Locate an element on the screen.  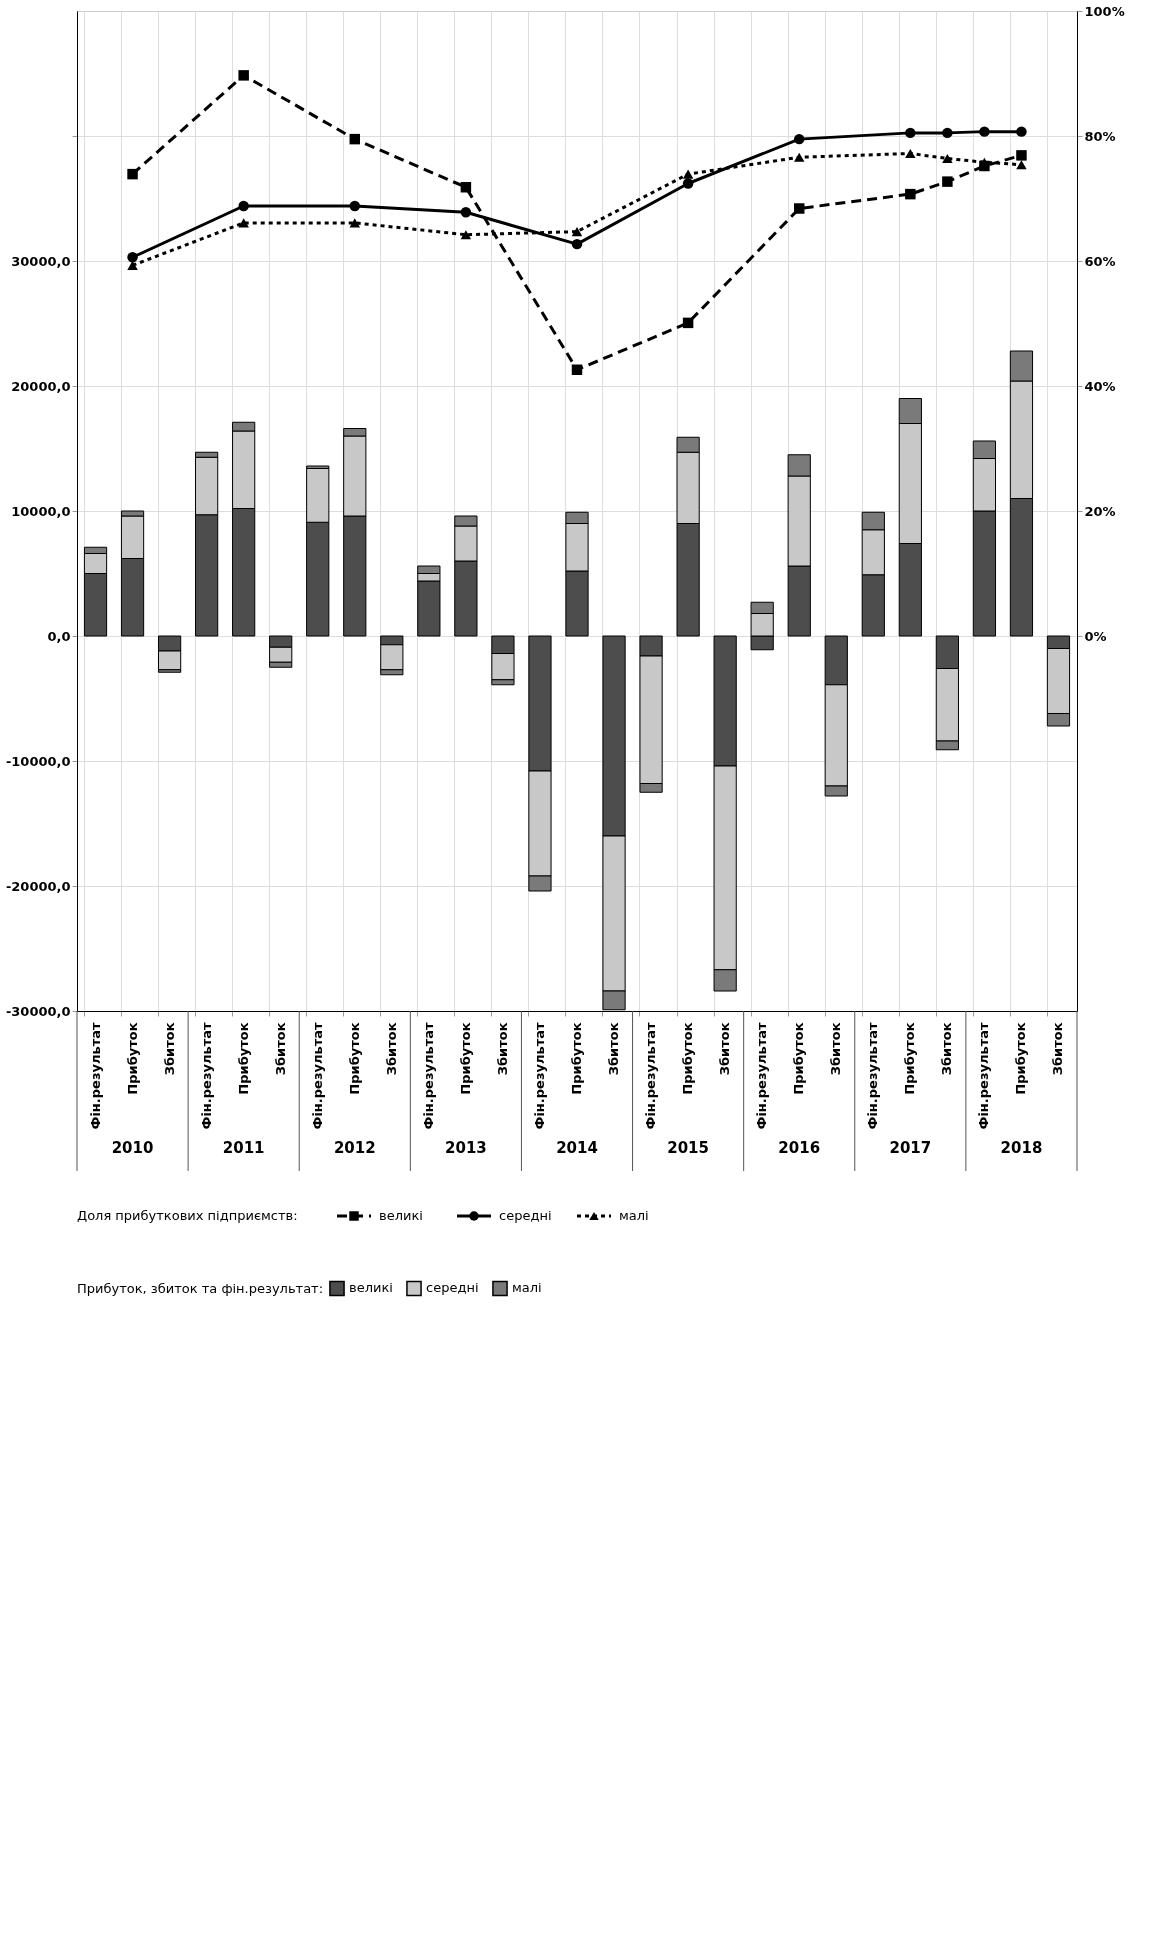
y-tick-label: 0,0 is located at coordinates (59, 636).